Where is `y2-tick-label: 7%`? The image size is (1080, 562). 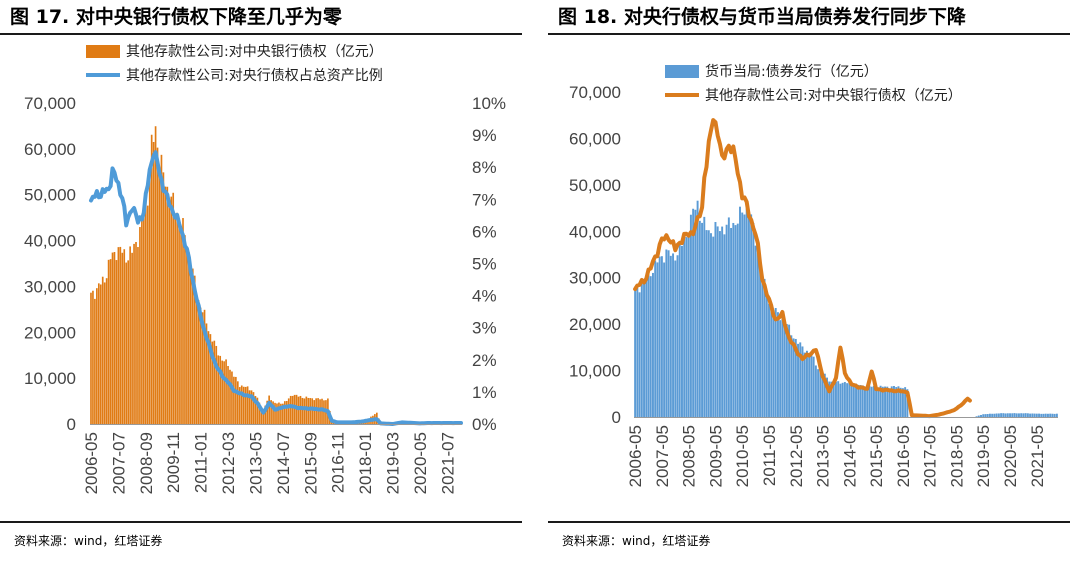 y2-tick-label: 7% is located at coordinates (484, 199).